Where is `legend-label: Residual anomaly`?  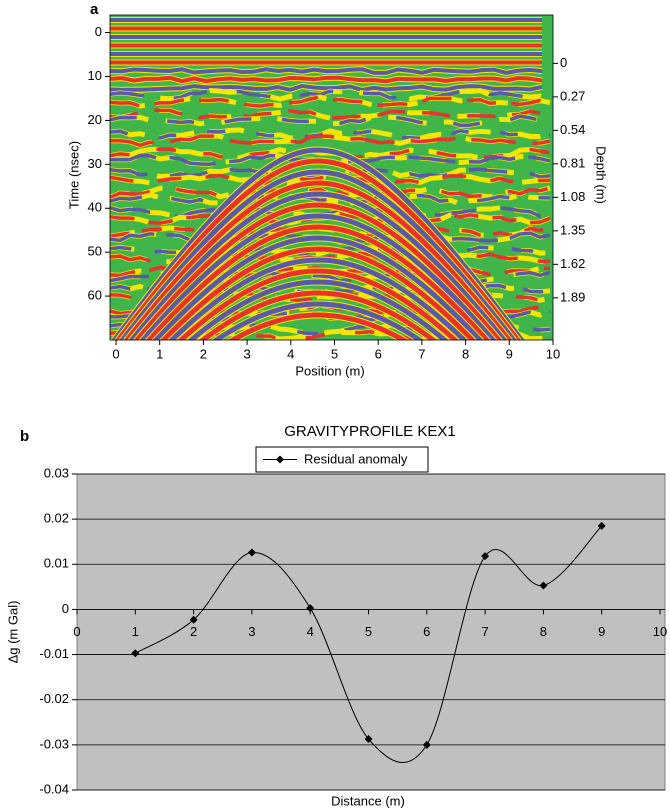 legend-label: Residual anomaly is located at coordinates (356, 458).